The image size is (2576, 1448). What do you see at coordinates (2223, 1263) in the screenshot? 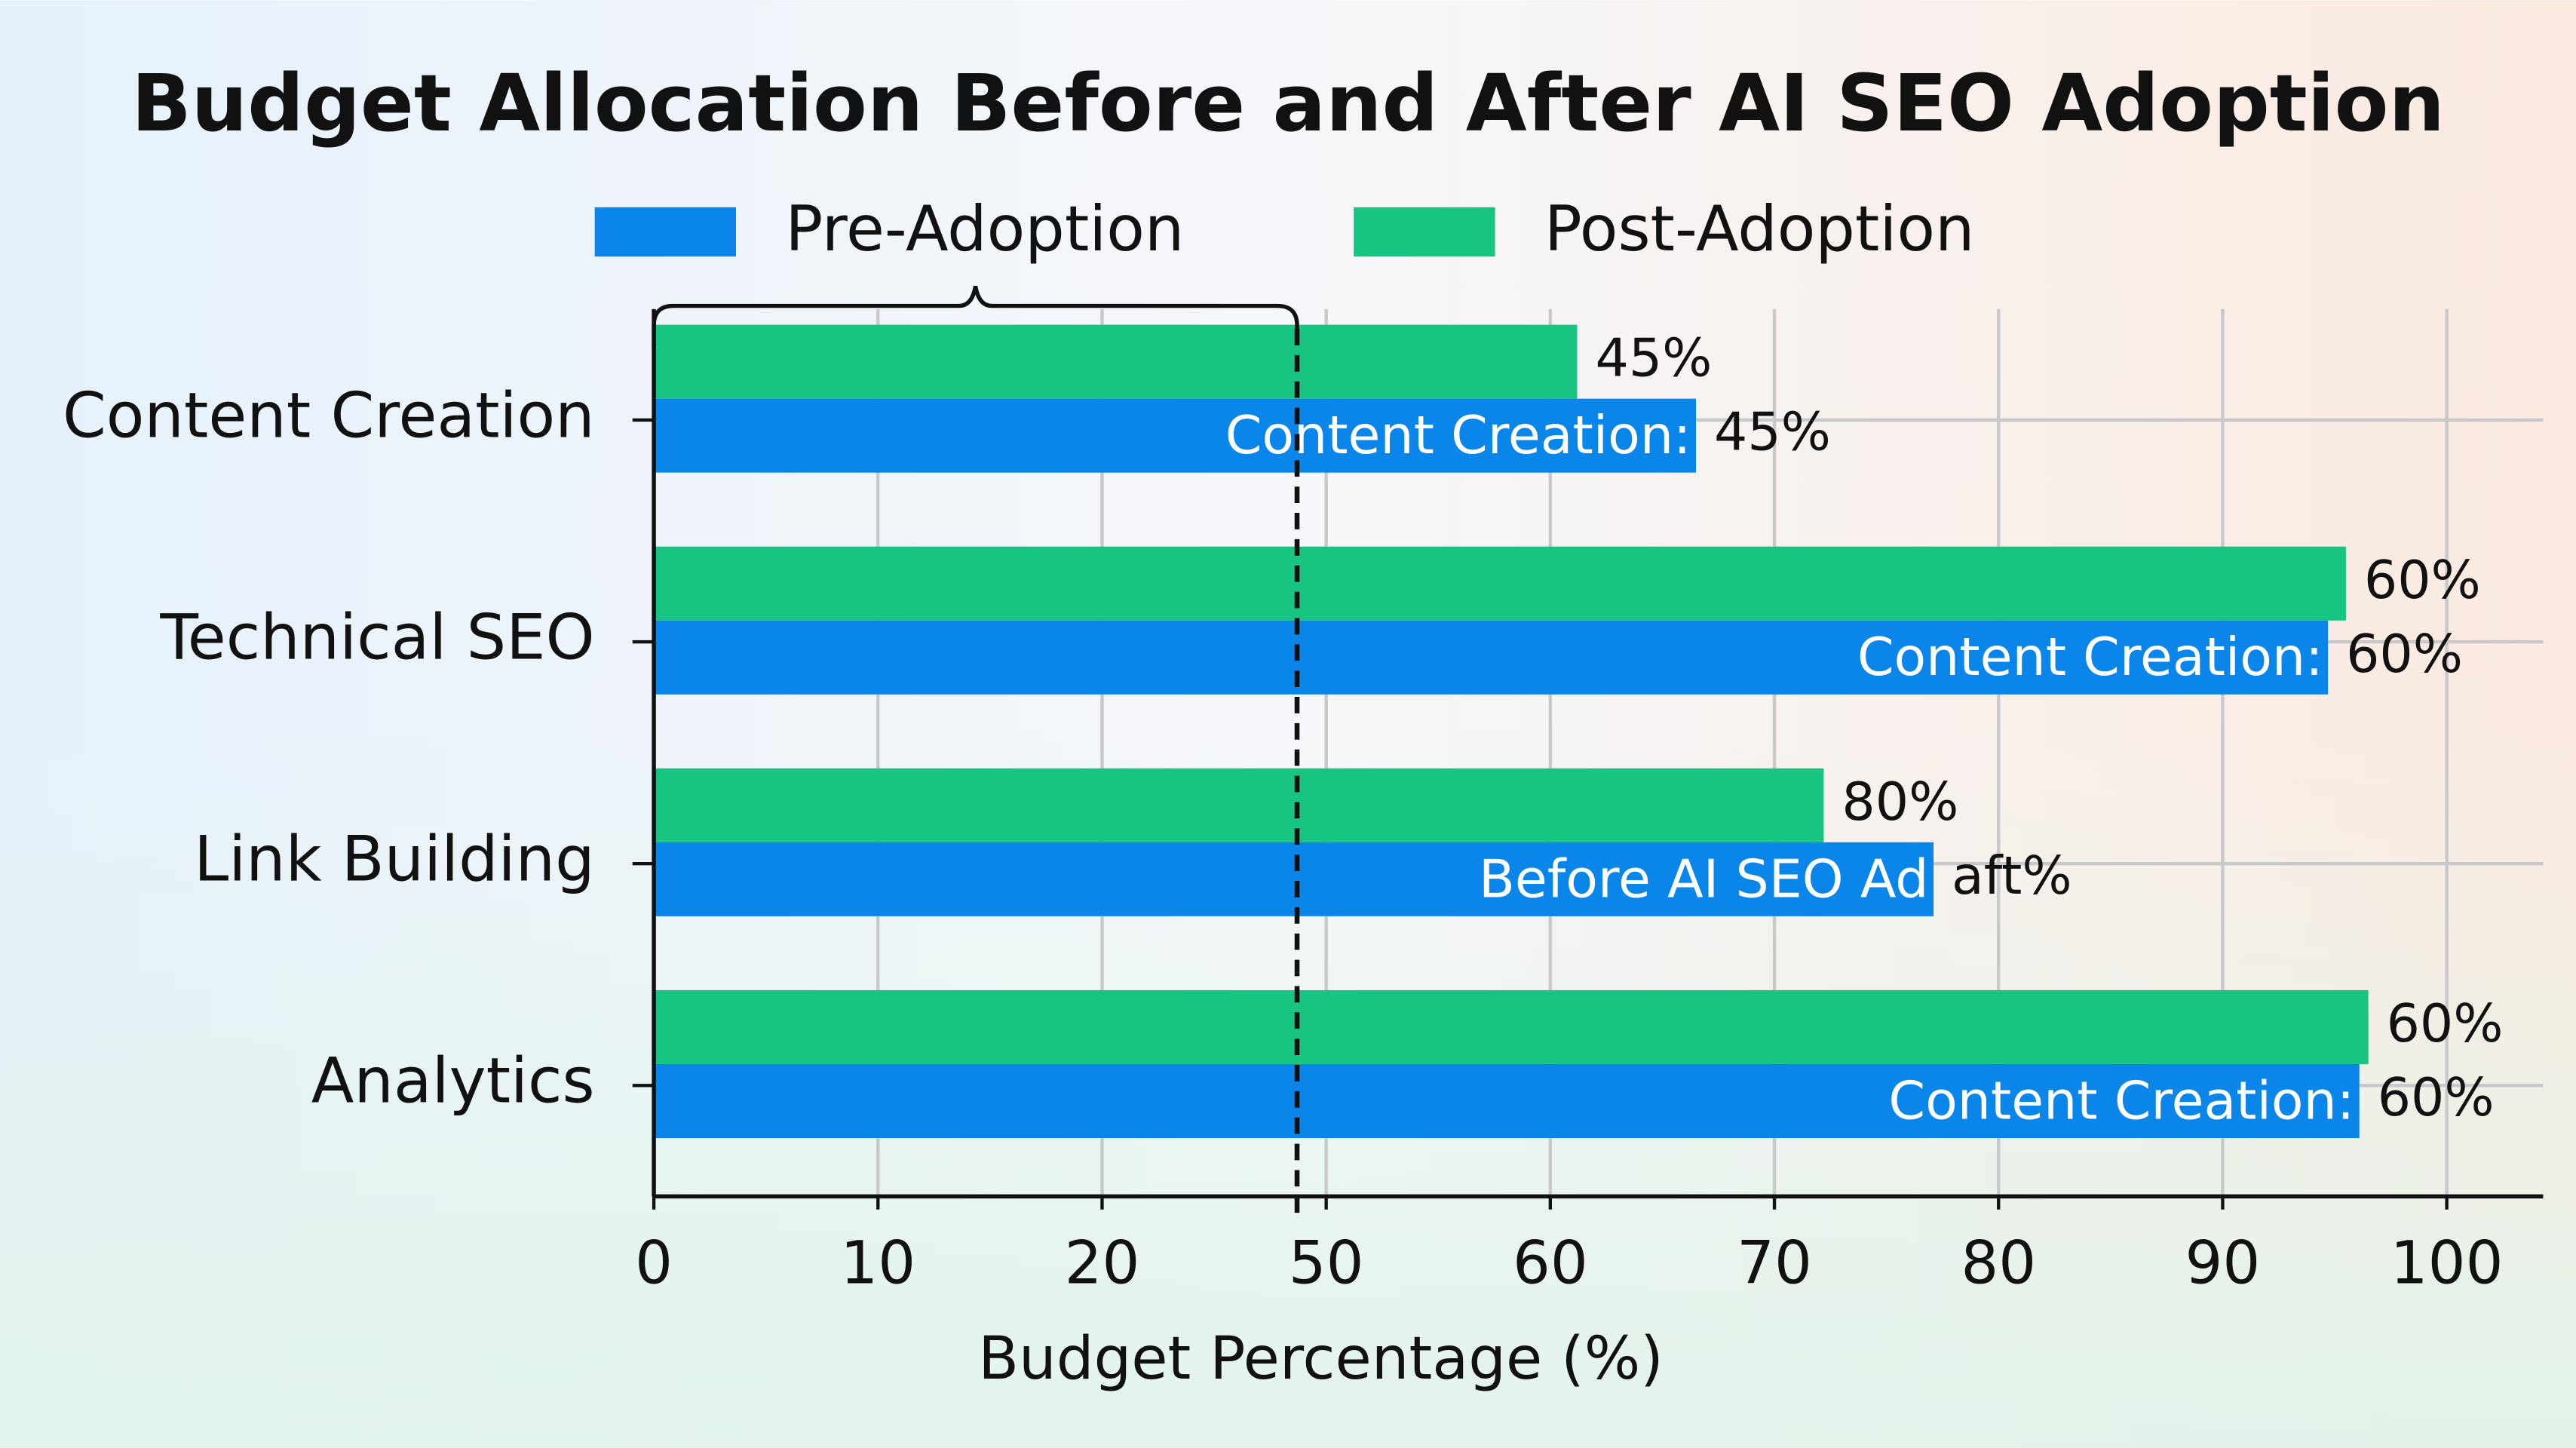
I see `x-tick-label: 90` at bounding box center [2223, 1263].